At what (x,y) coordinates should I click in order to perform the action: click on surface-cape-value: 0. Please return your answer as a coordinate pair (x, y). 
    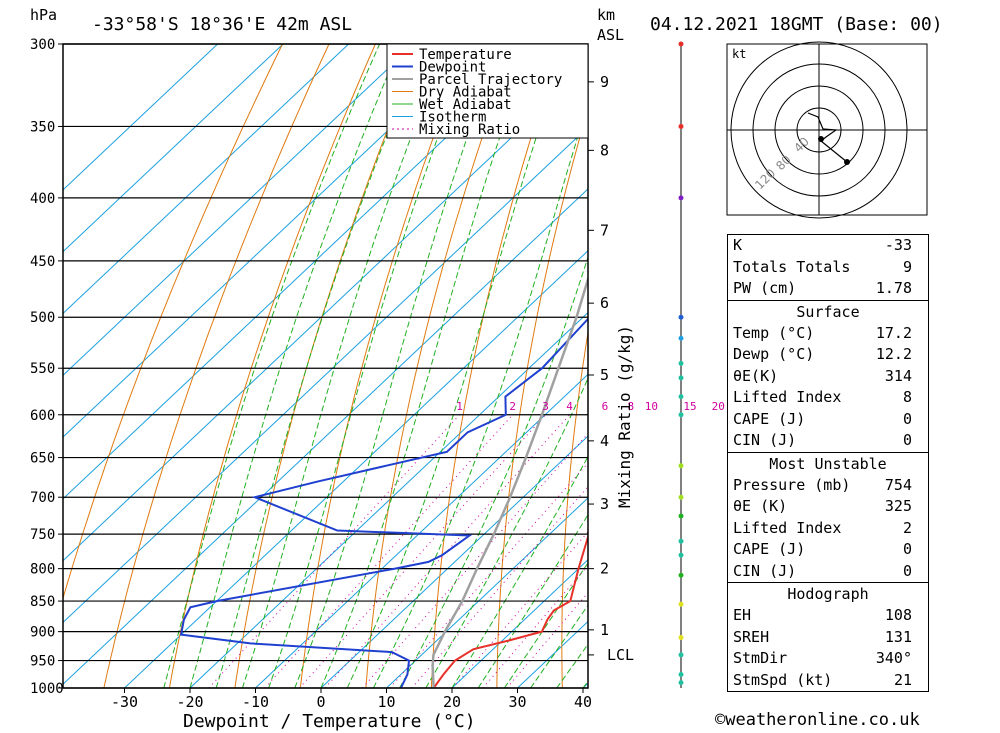
    Looking at the image, I should click on (907, 418).